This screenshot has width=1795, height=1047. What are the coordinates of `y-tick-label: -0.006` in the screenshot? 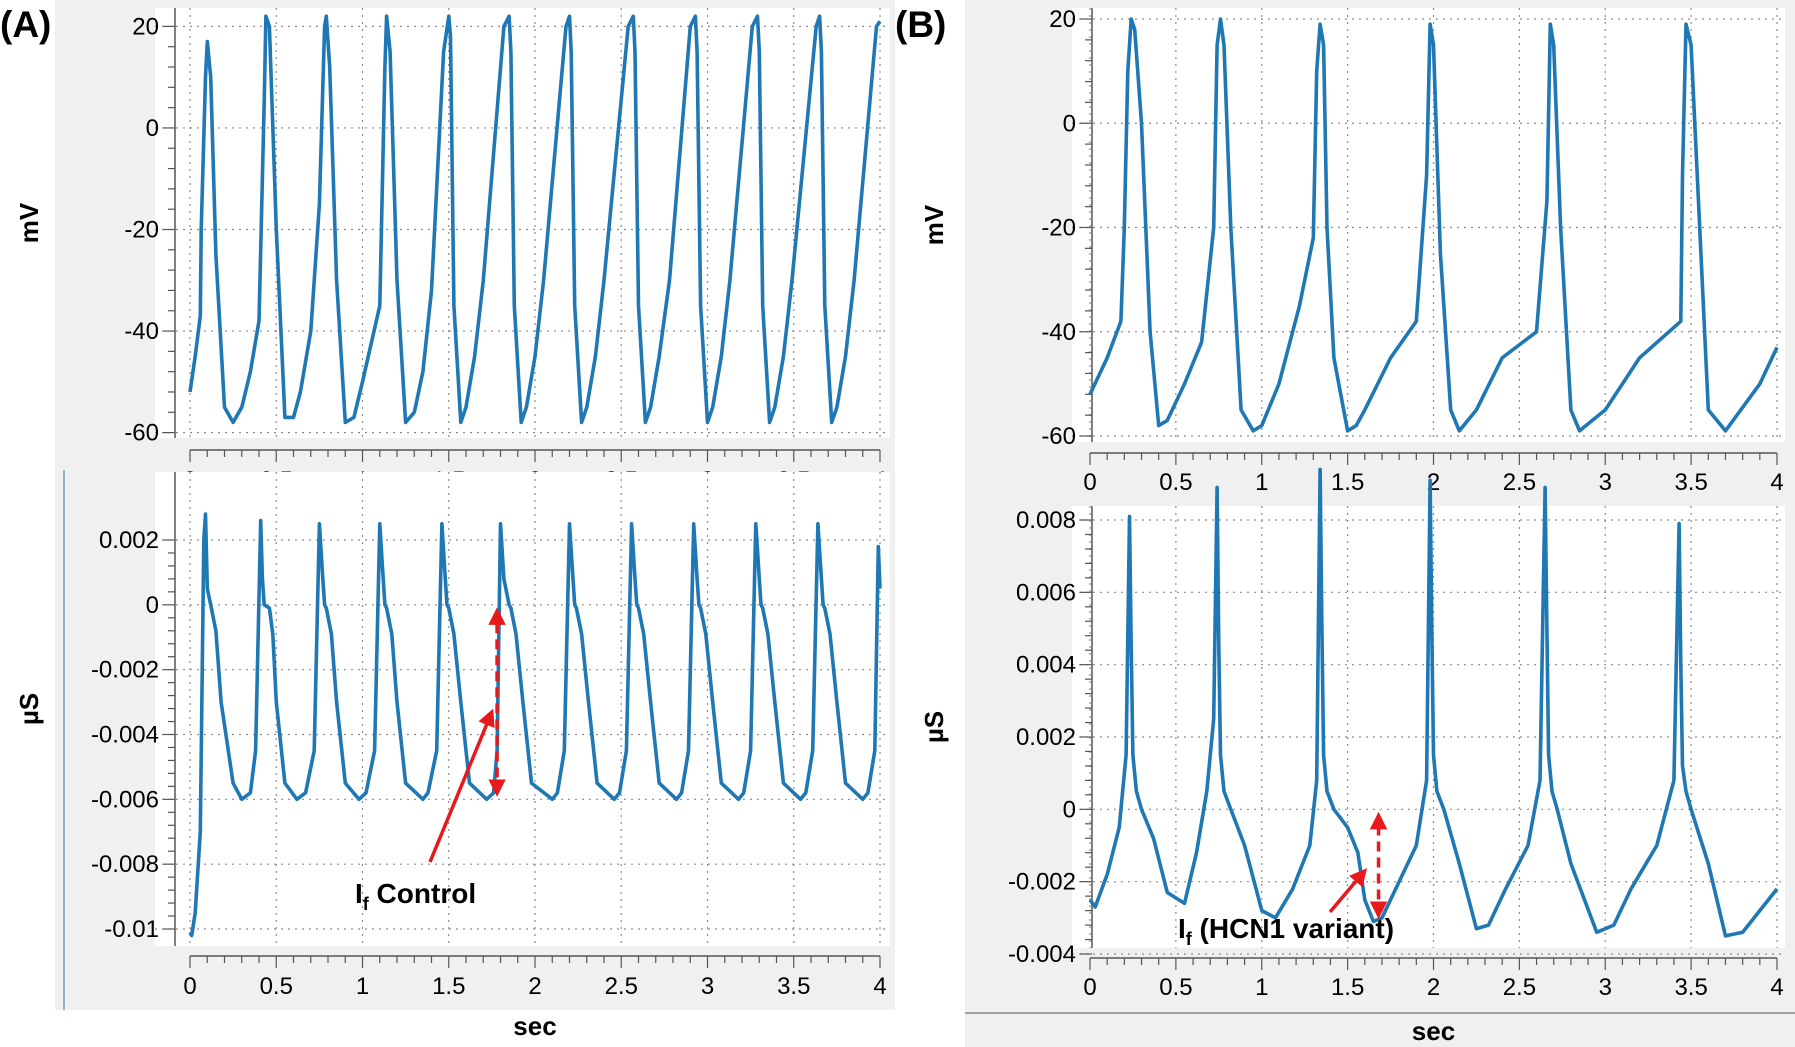 It's located at (125, 799).